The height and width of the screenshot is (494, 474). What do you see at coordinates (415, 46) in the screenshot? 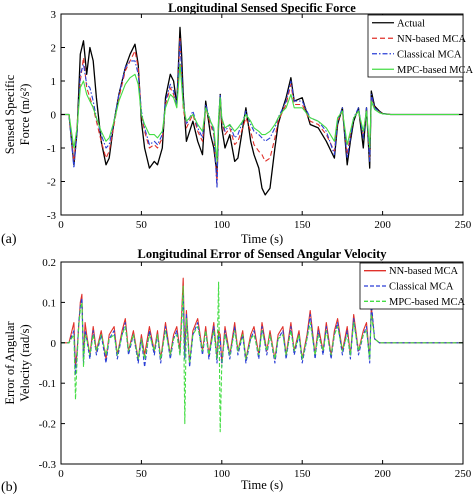
I see `legend-box` at bounding box center [415, 46].